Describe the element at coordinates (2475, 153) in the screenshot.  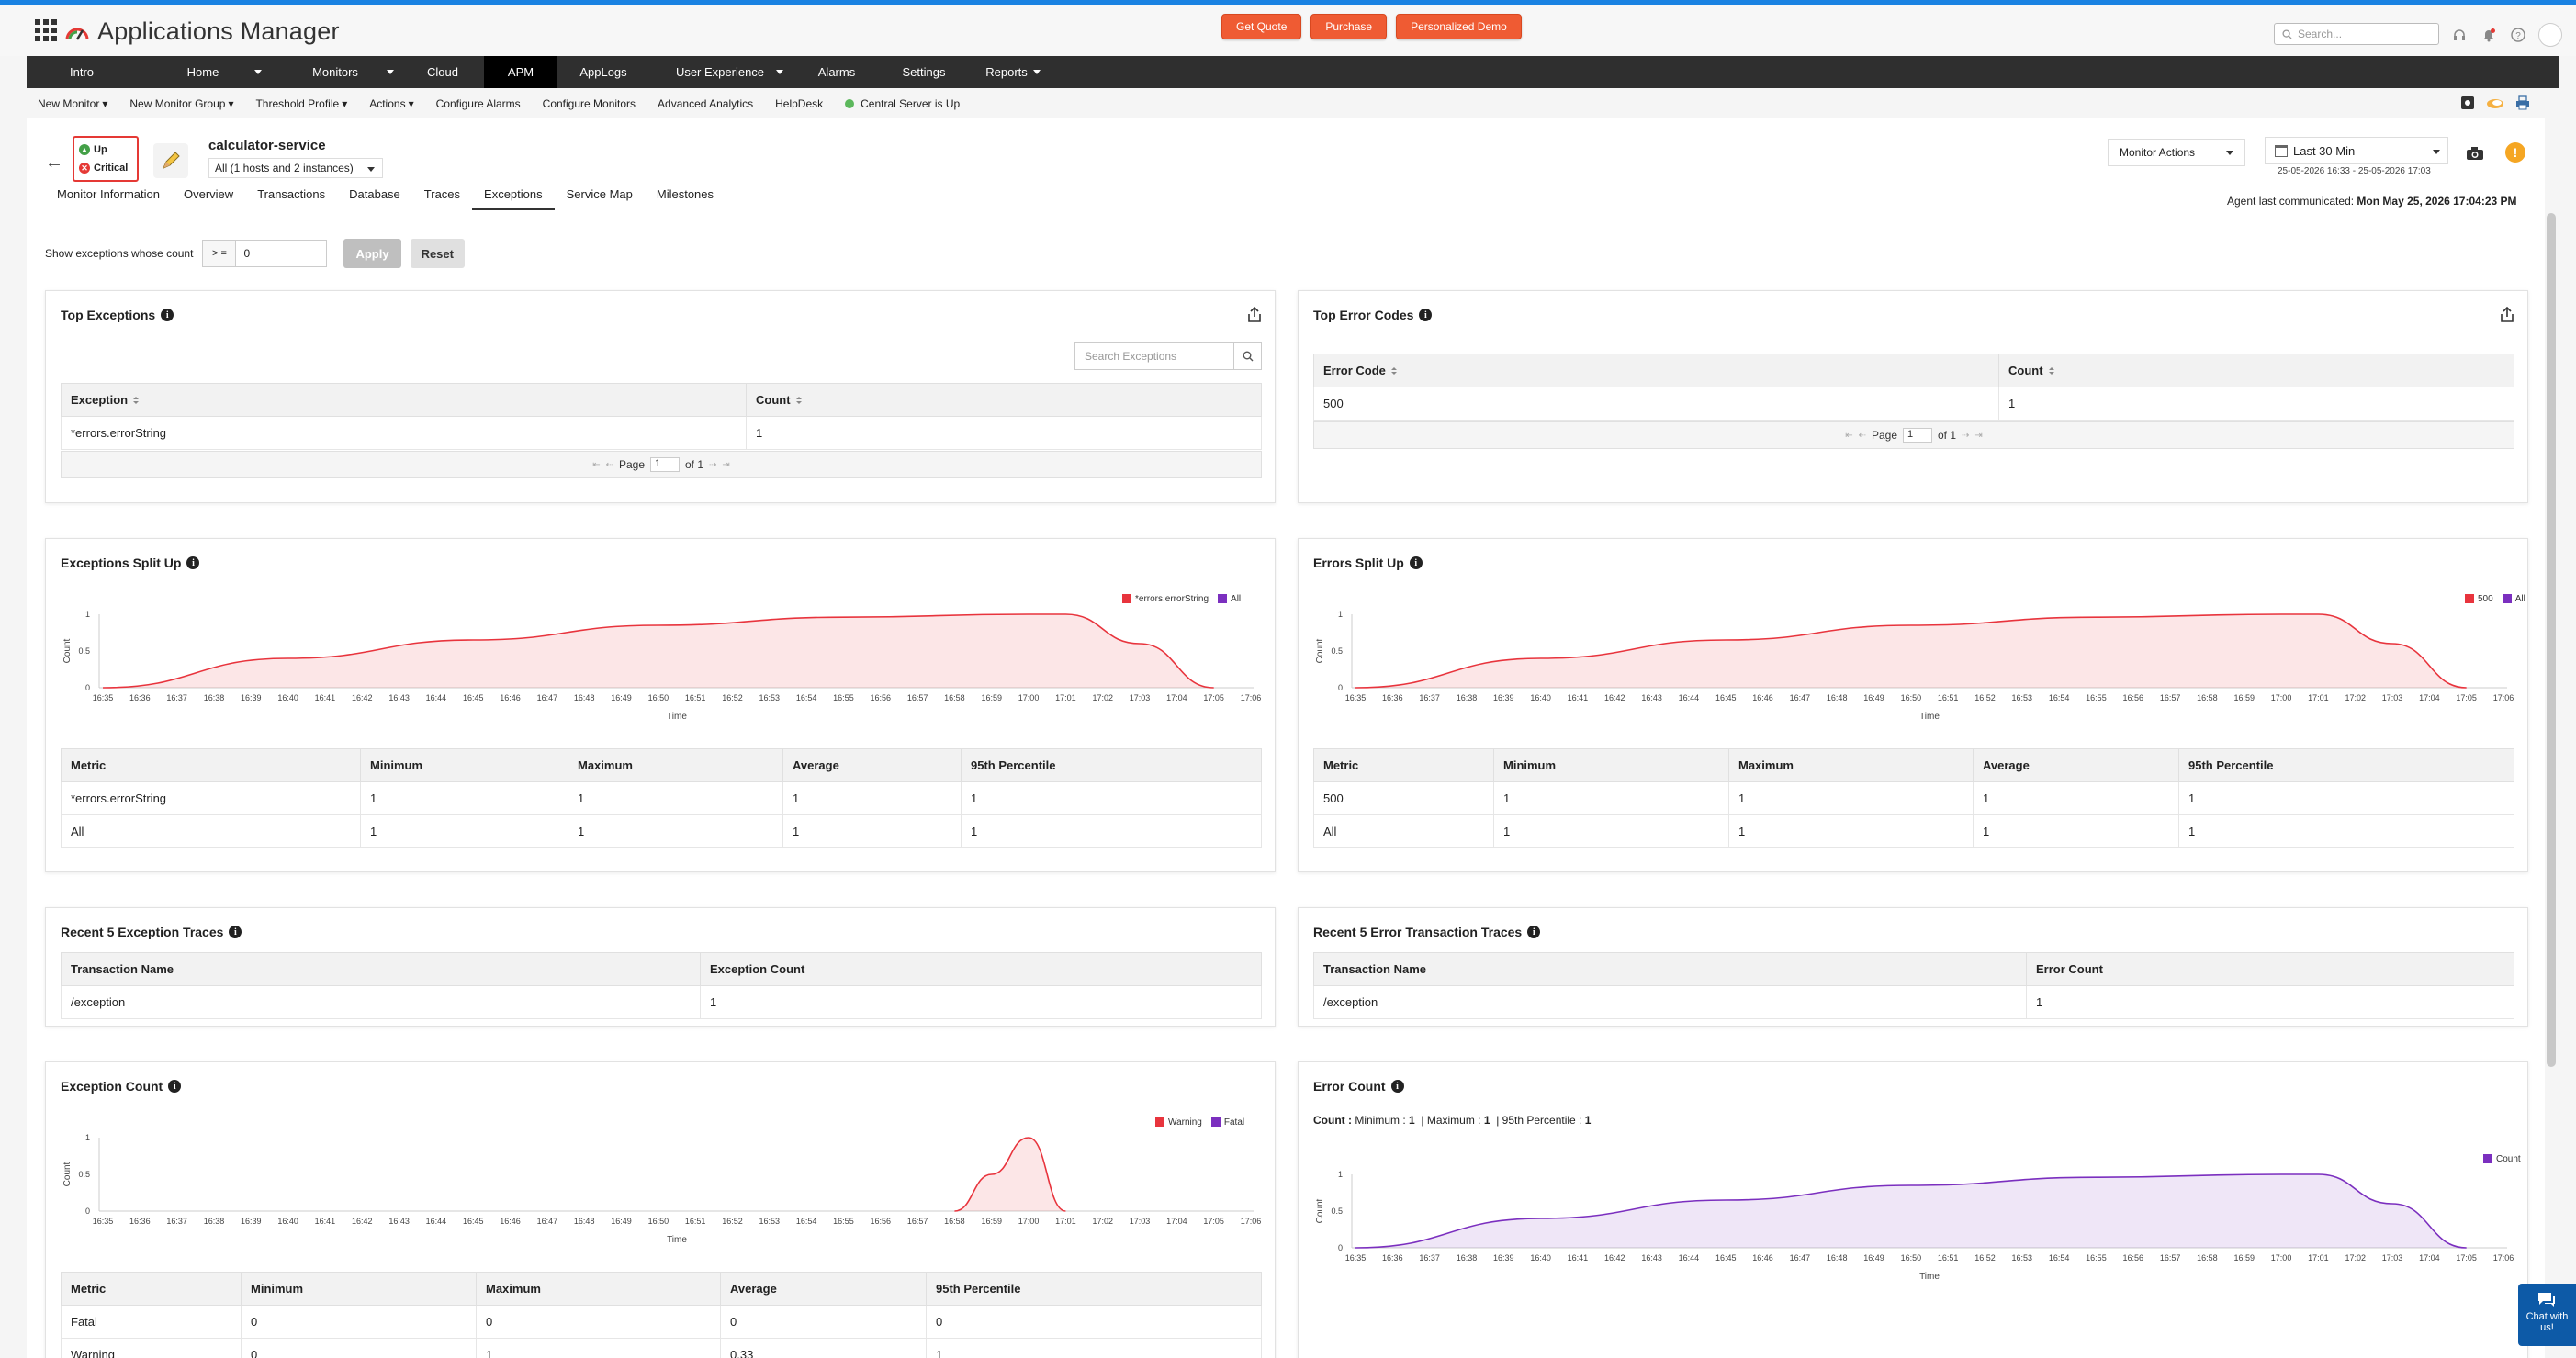
I see `camera-icon` at that location.